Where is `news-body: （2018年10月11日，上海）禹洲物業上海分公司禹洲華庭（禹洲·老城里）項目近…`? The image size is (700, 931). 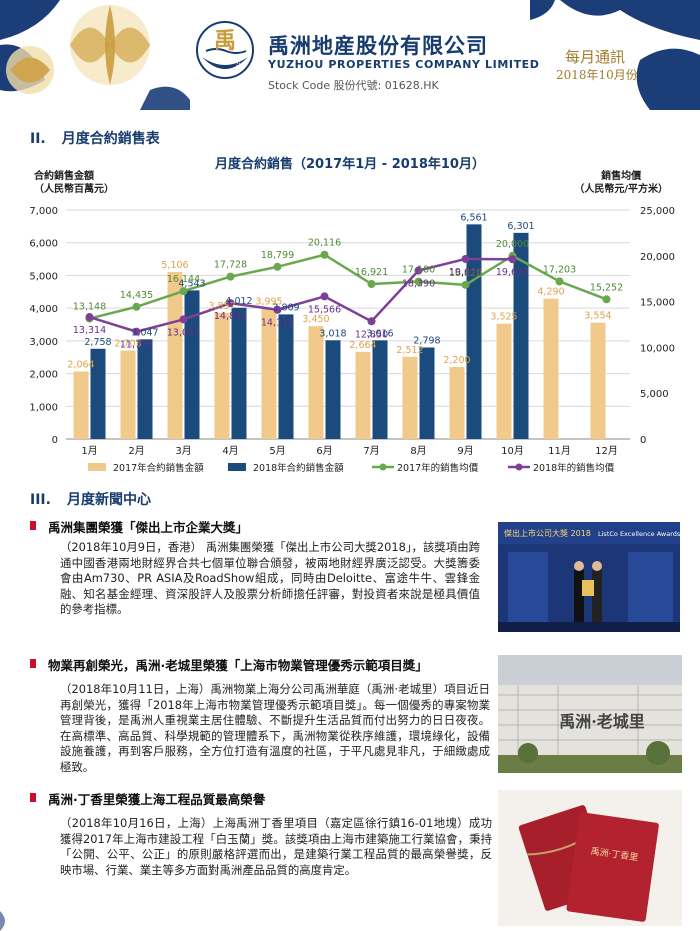 news-body: （2018年10月11日，上海）禹洲物業上海分公司禹洲華庭（禹洲·老城里）項目近… is located at coordinates (275, 728).